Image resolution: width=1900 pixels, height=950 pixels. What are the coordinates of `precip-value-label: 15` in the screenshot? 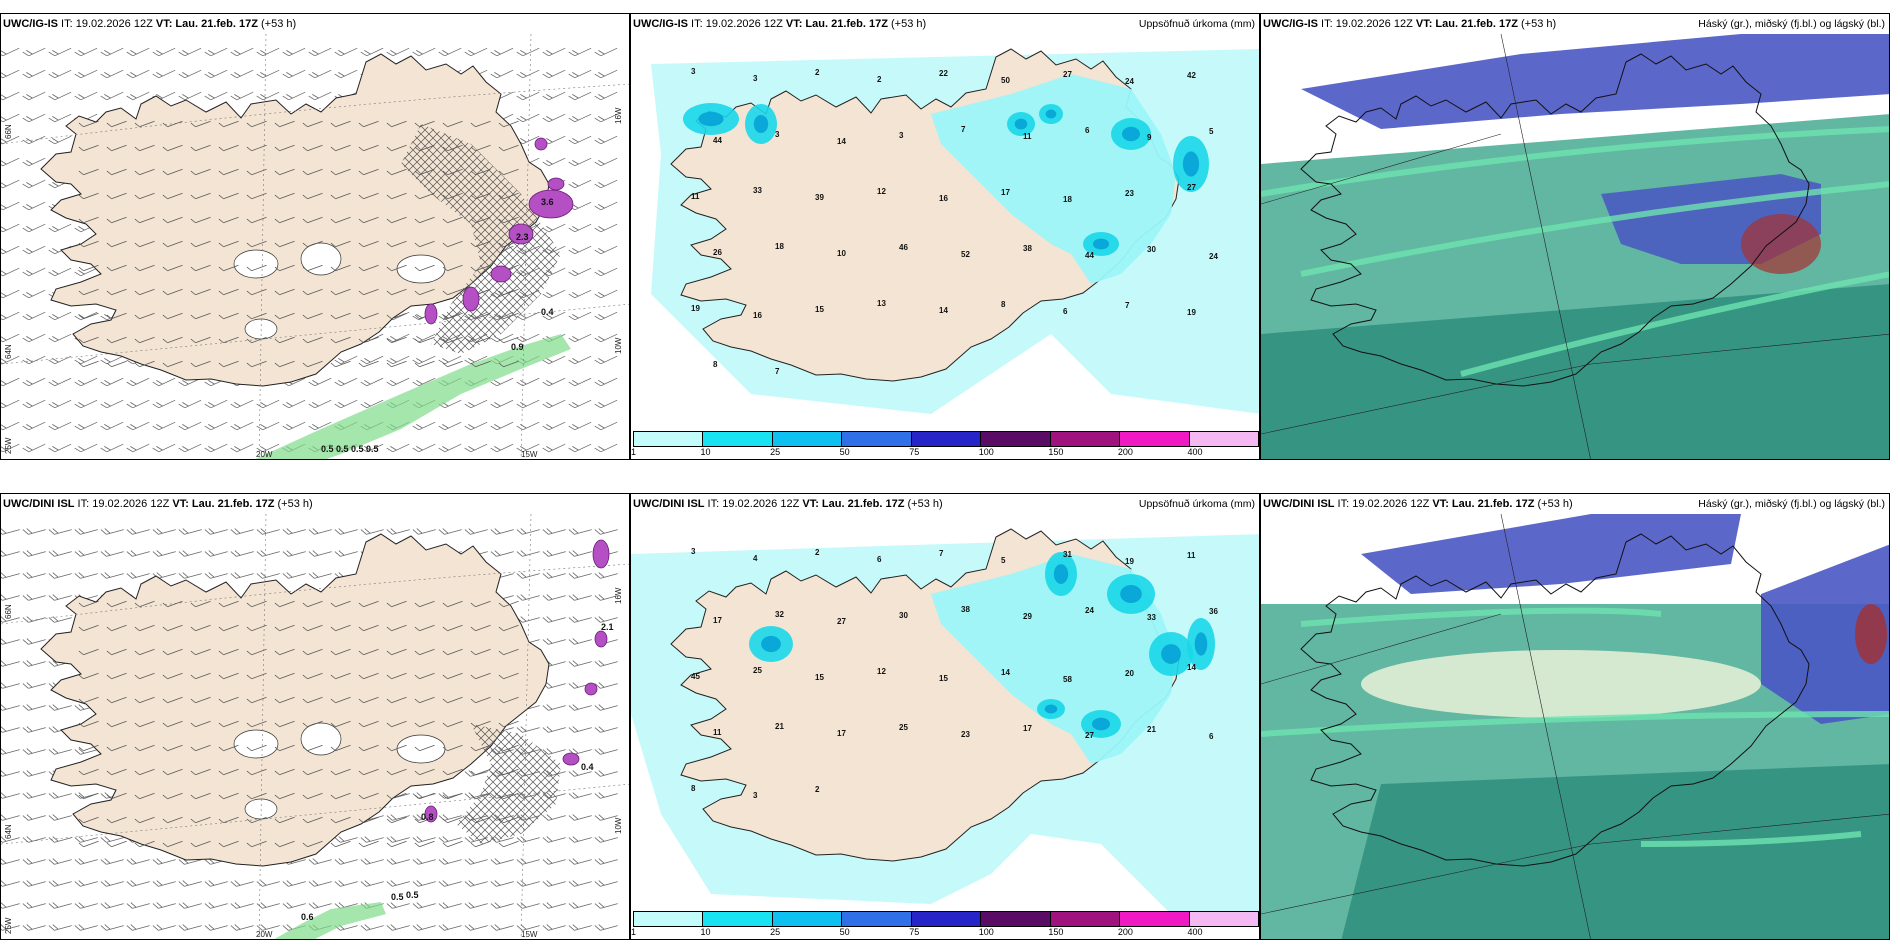 It's located at (819, 309).